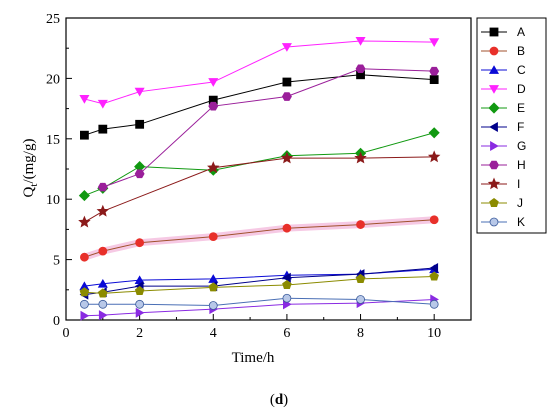 This screenshot has width=550, height=410. Describe the element at coordinates (434, 333) in the screenshot. I see `x-tick-label: 10` at that location.